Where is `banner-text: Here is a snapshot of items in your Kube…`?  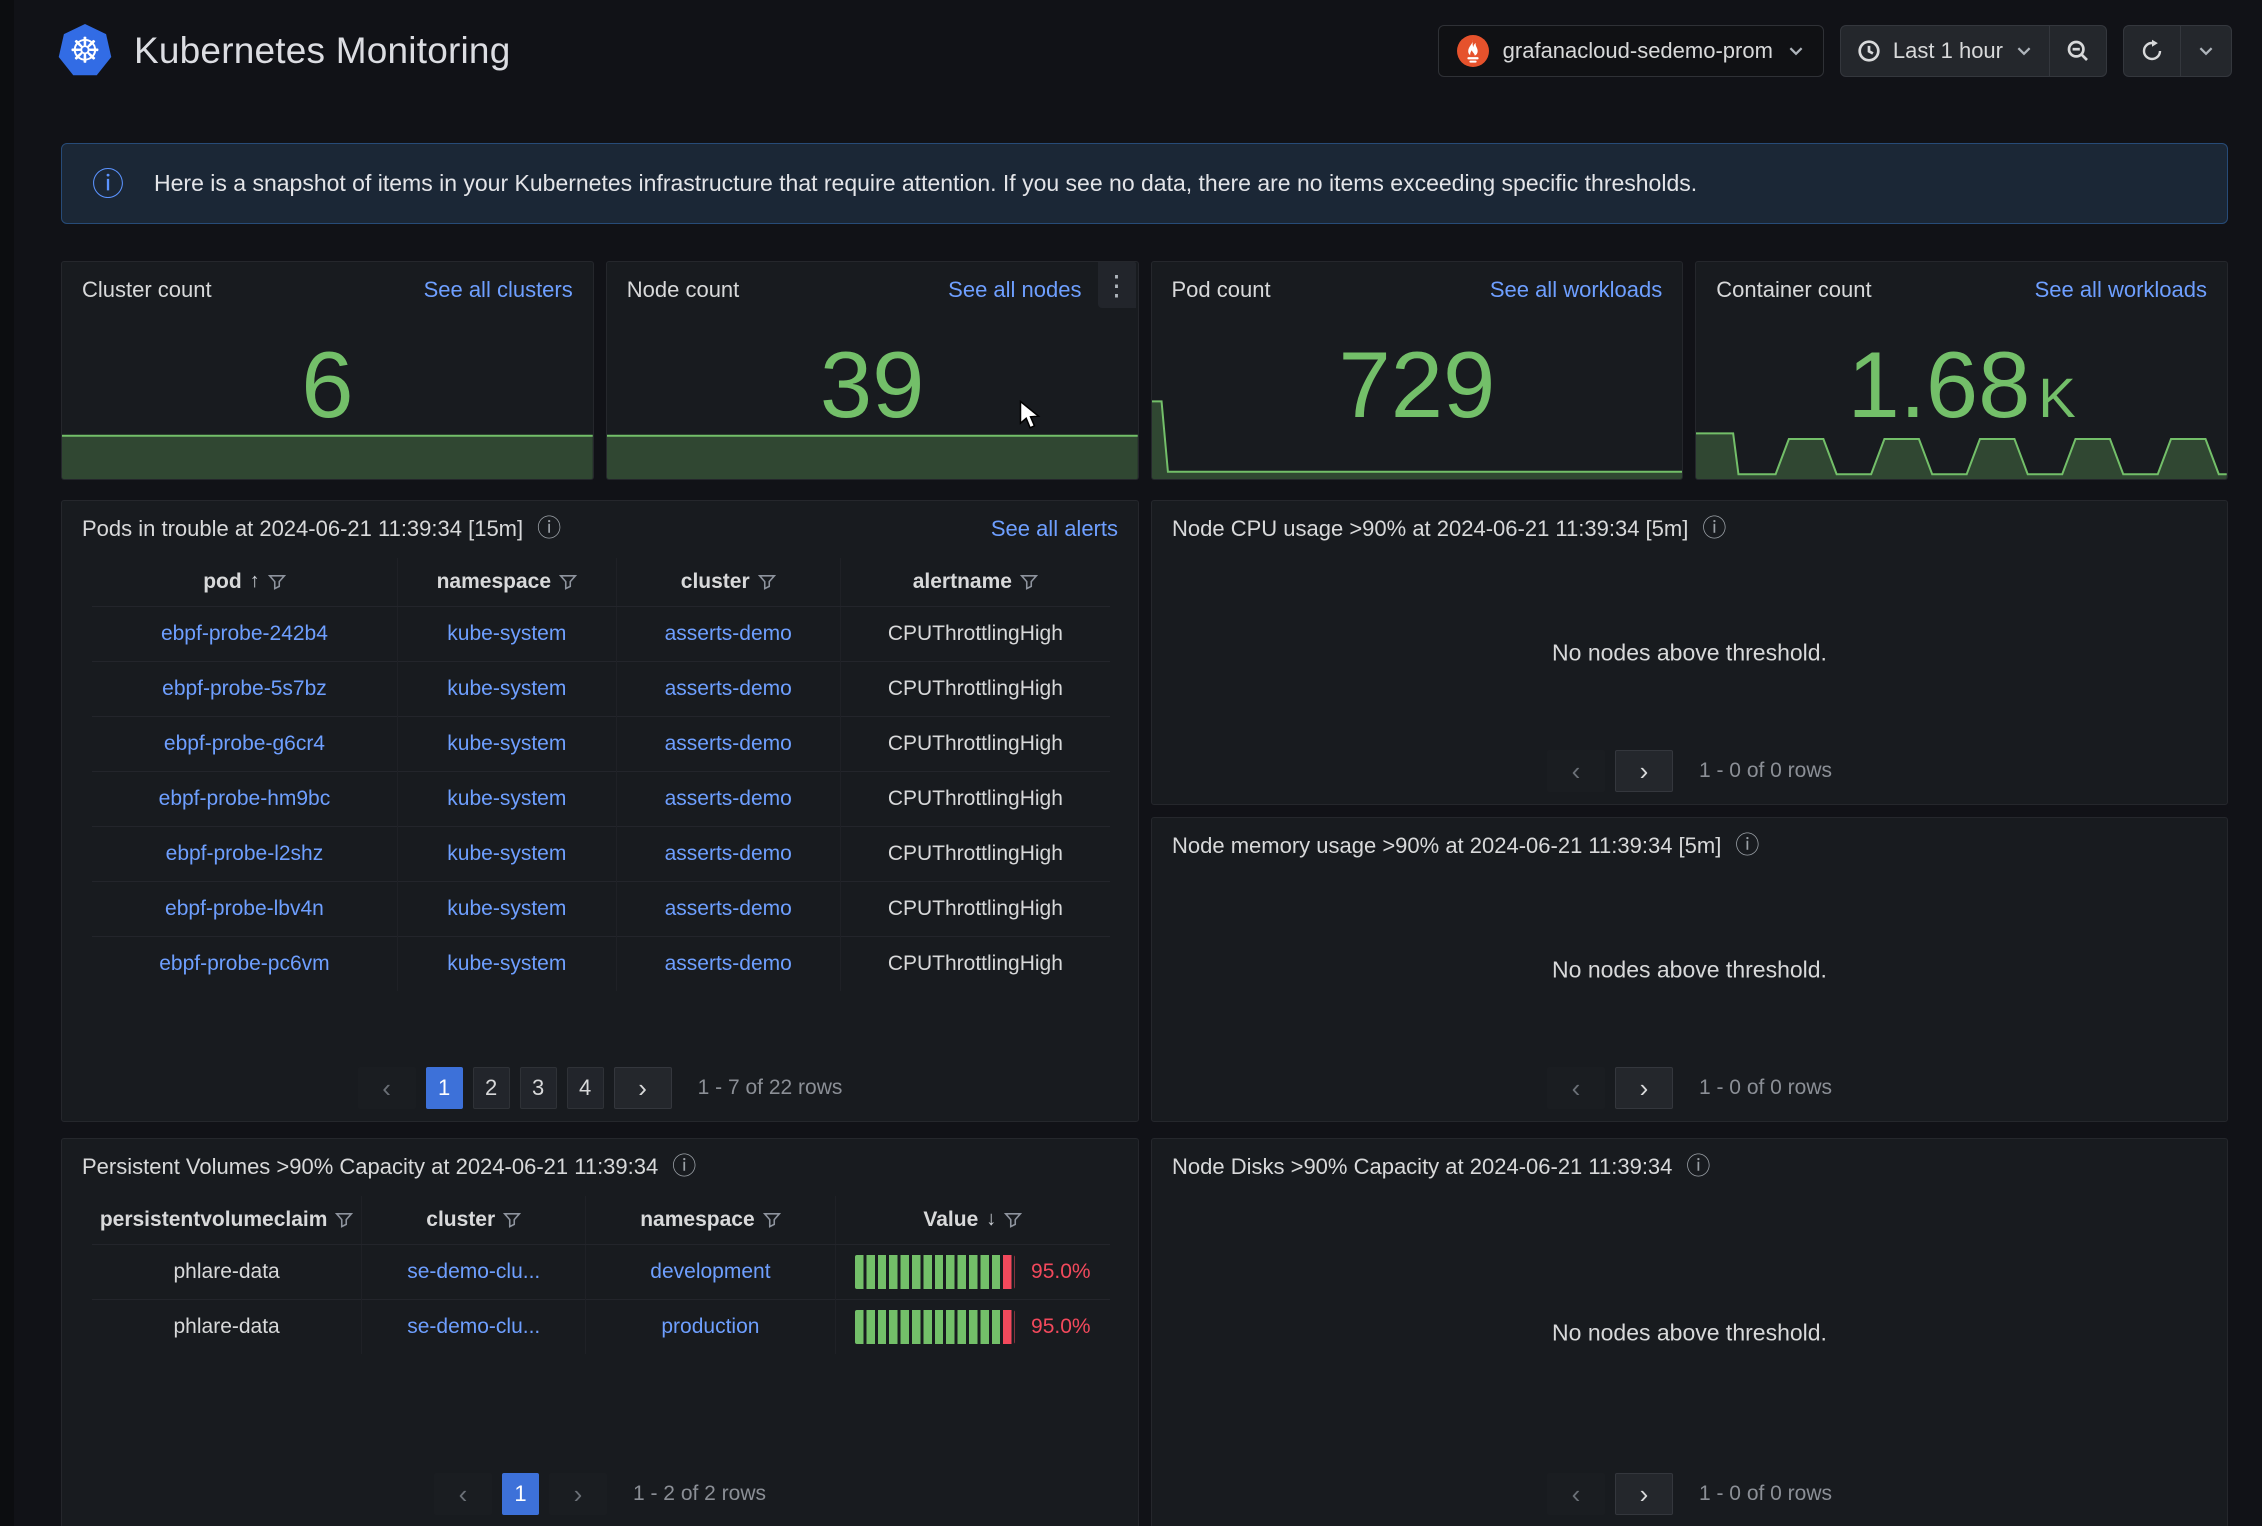
banner-text: Here is a snapshot of items in your Kube… is located at coordinates (926, 183).